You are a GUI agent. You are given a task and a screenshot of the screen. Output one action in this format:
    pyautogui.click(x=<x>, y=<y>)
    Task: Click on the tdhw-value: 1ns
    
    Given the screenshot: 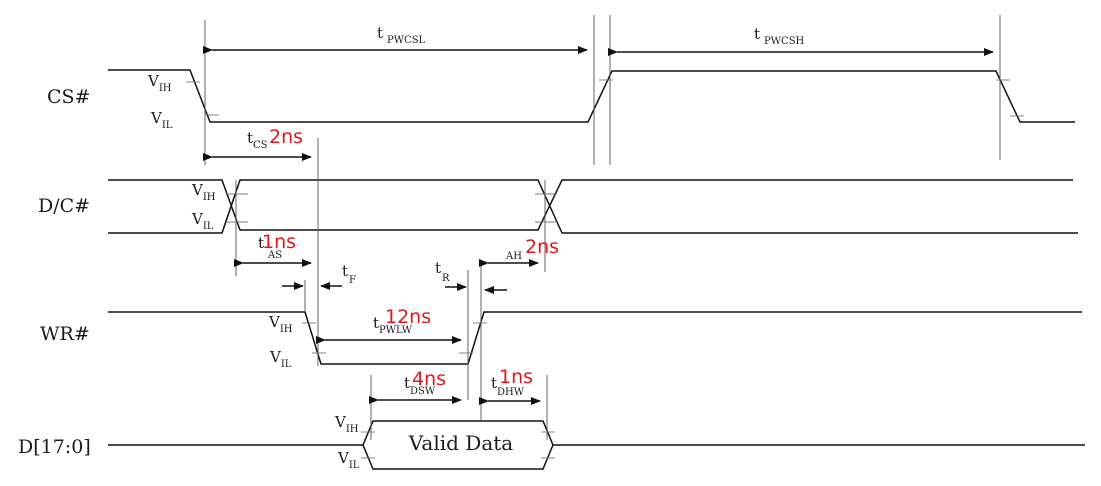 What is the action you would take?
    pyautogui.click(x=516, y=377)
    